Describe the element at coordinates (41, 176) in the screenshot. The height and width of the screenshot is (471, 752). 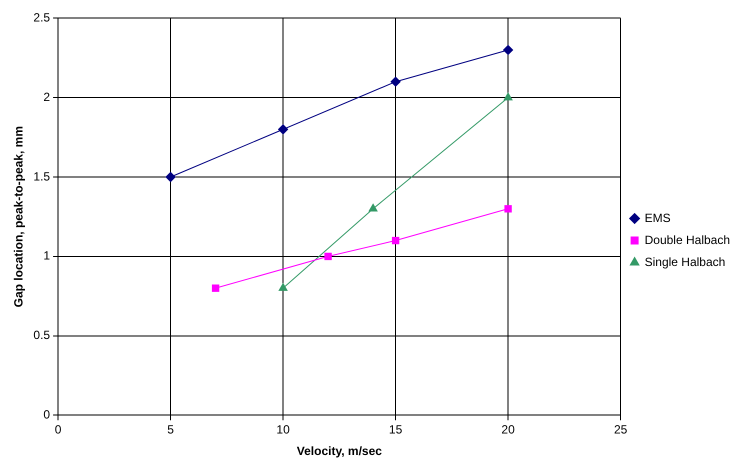
I see `y-tick-label: 1.5` at that location.